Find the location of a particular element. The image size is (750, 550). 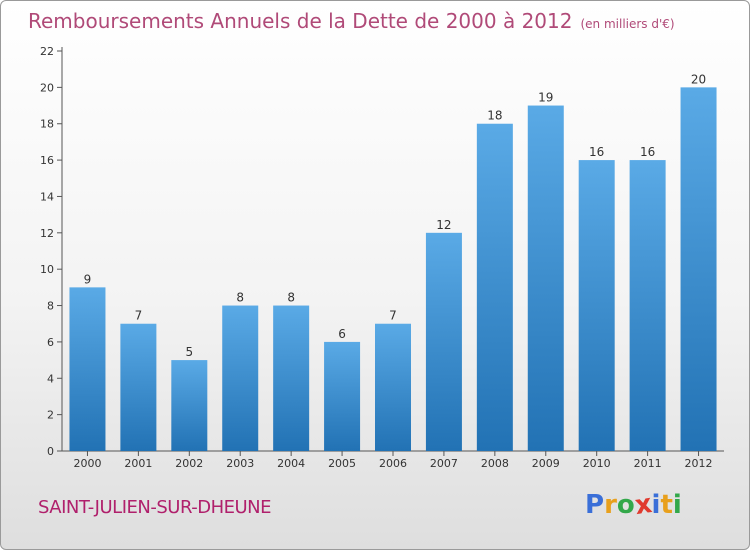

commune-name: SAINT-JULIEN-SUR-DHEUNE is located at coordinates (155, 507).